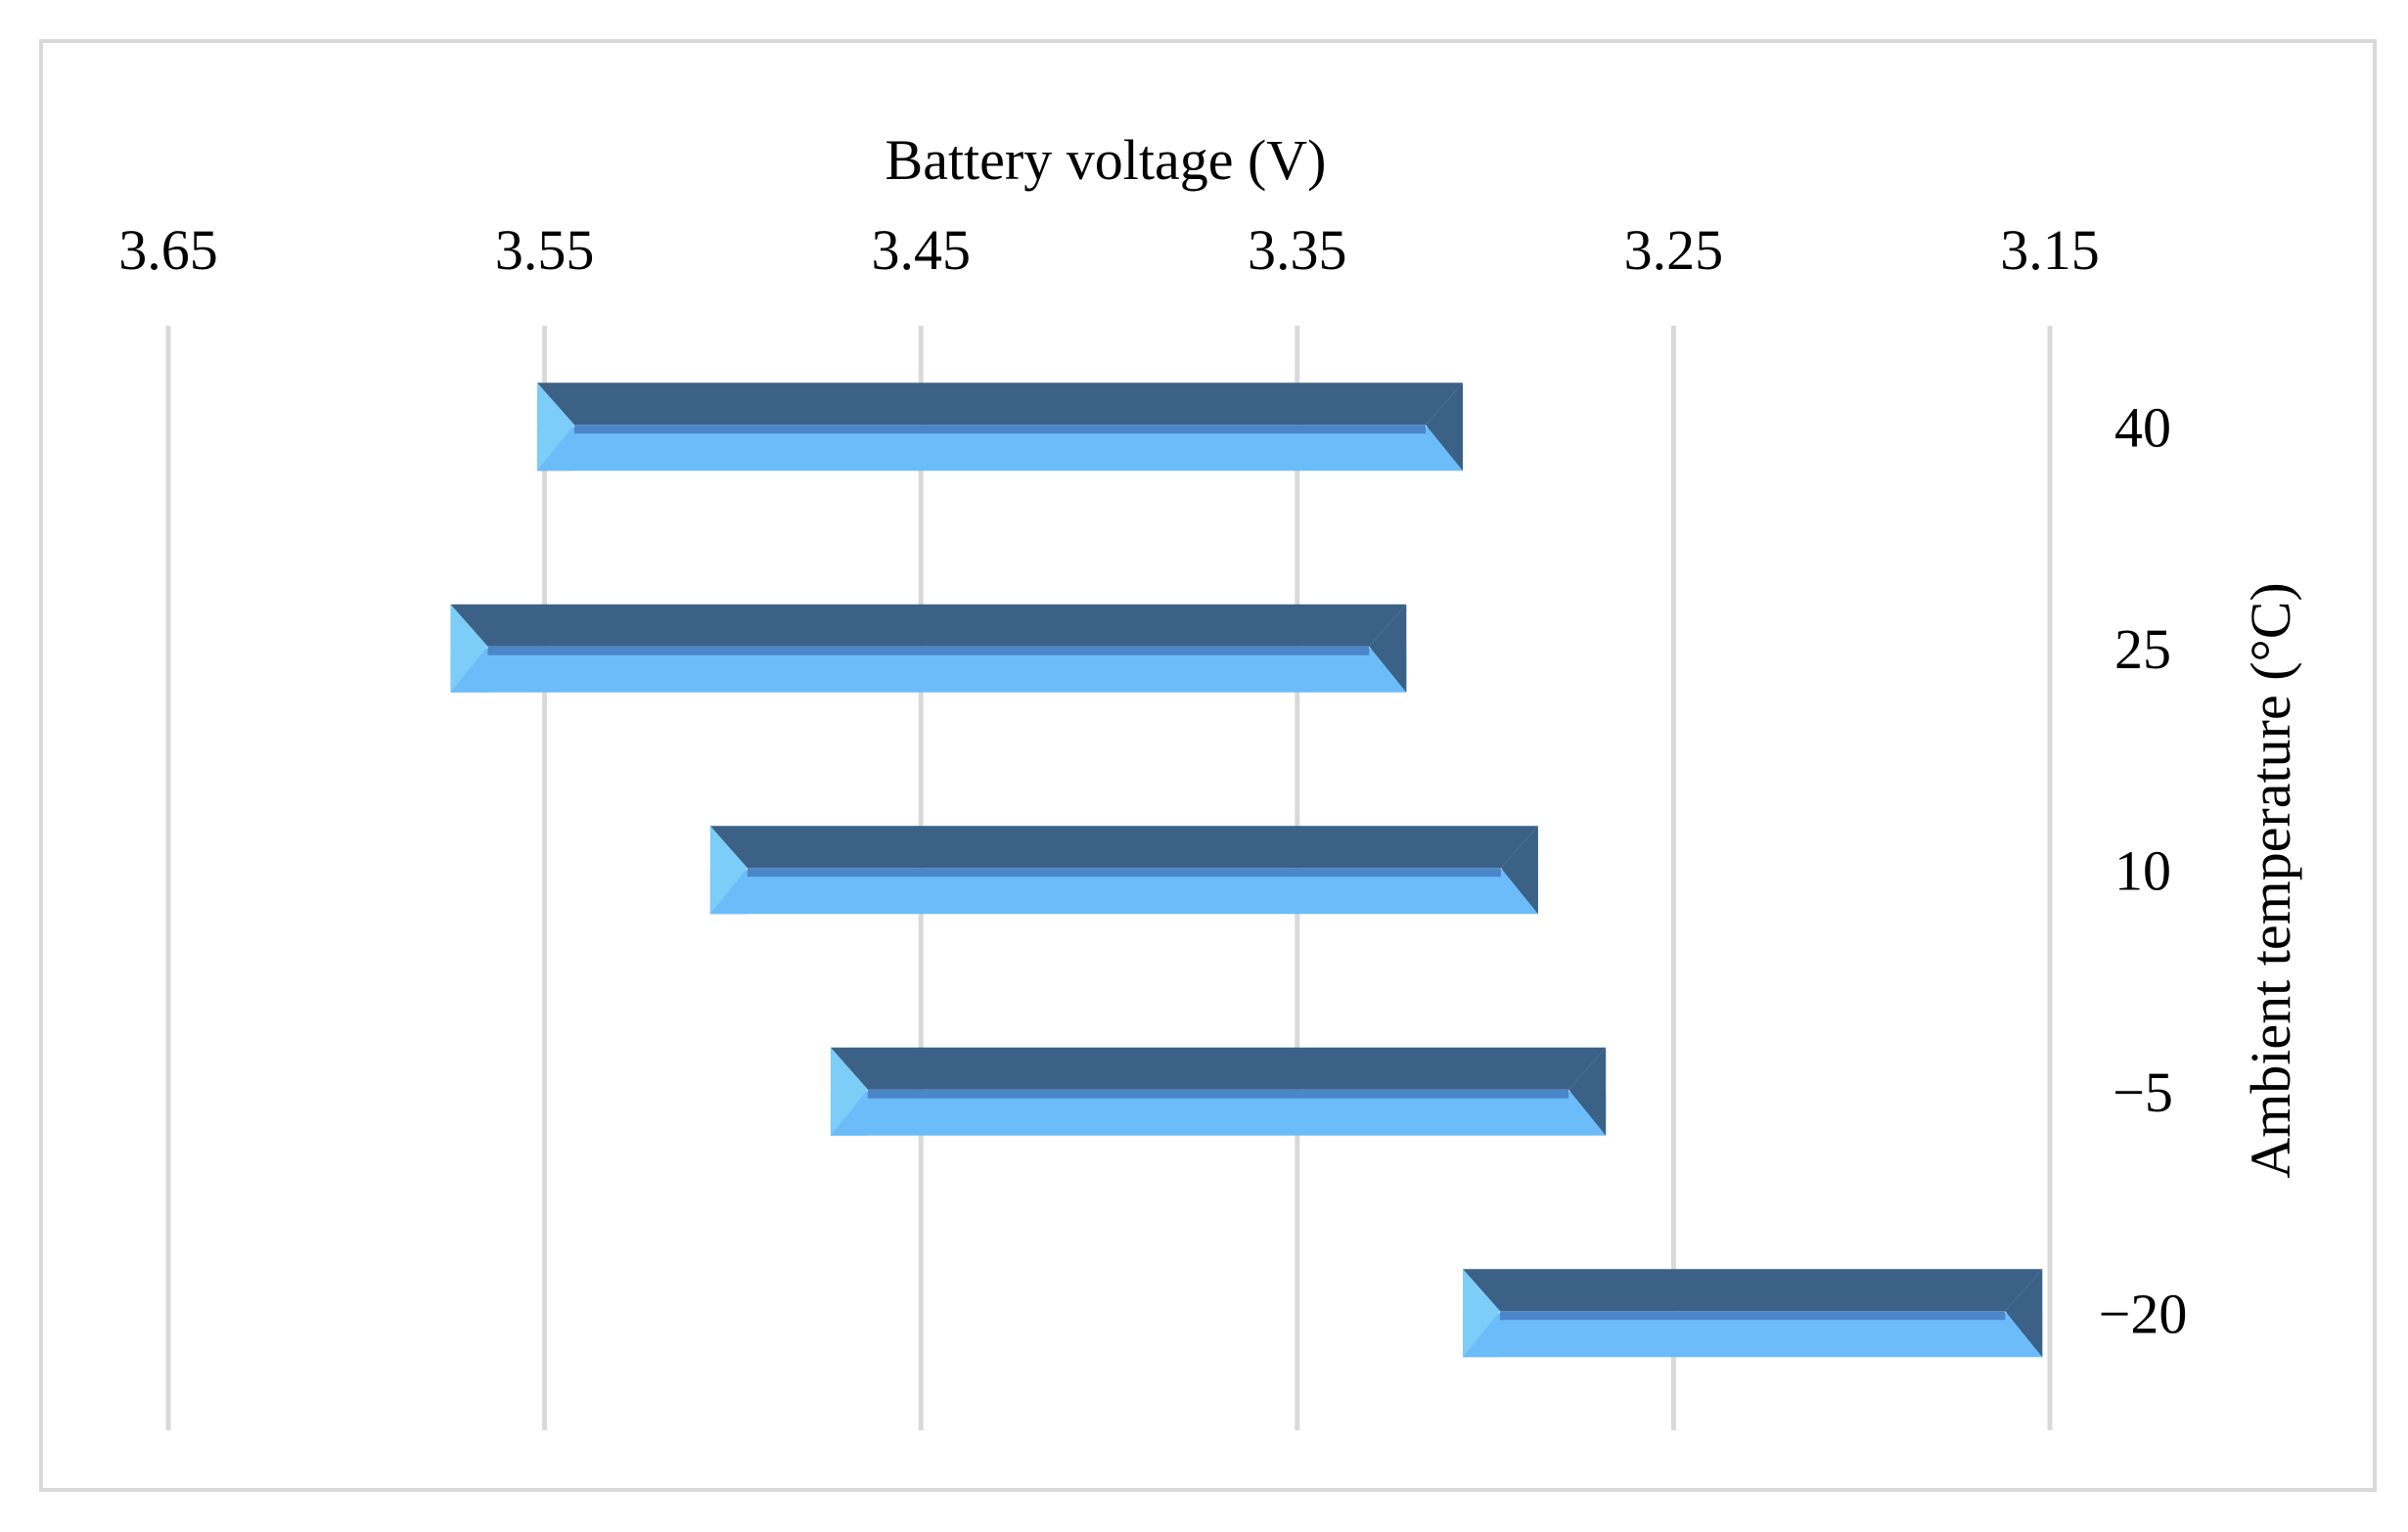  I want to click on y-tick-labels: 40 25 10 −5 −20, so click(2143, 870).